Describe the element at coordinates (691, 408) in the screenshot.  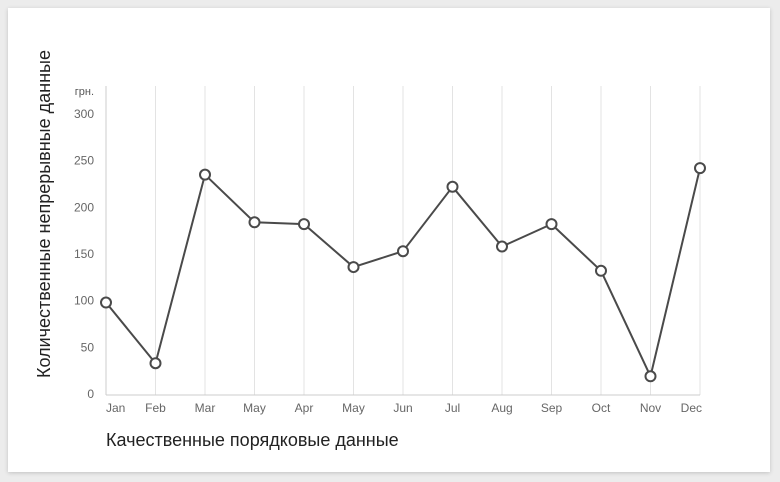
I see `x-tick-label: Dec` at that location.